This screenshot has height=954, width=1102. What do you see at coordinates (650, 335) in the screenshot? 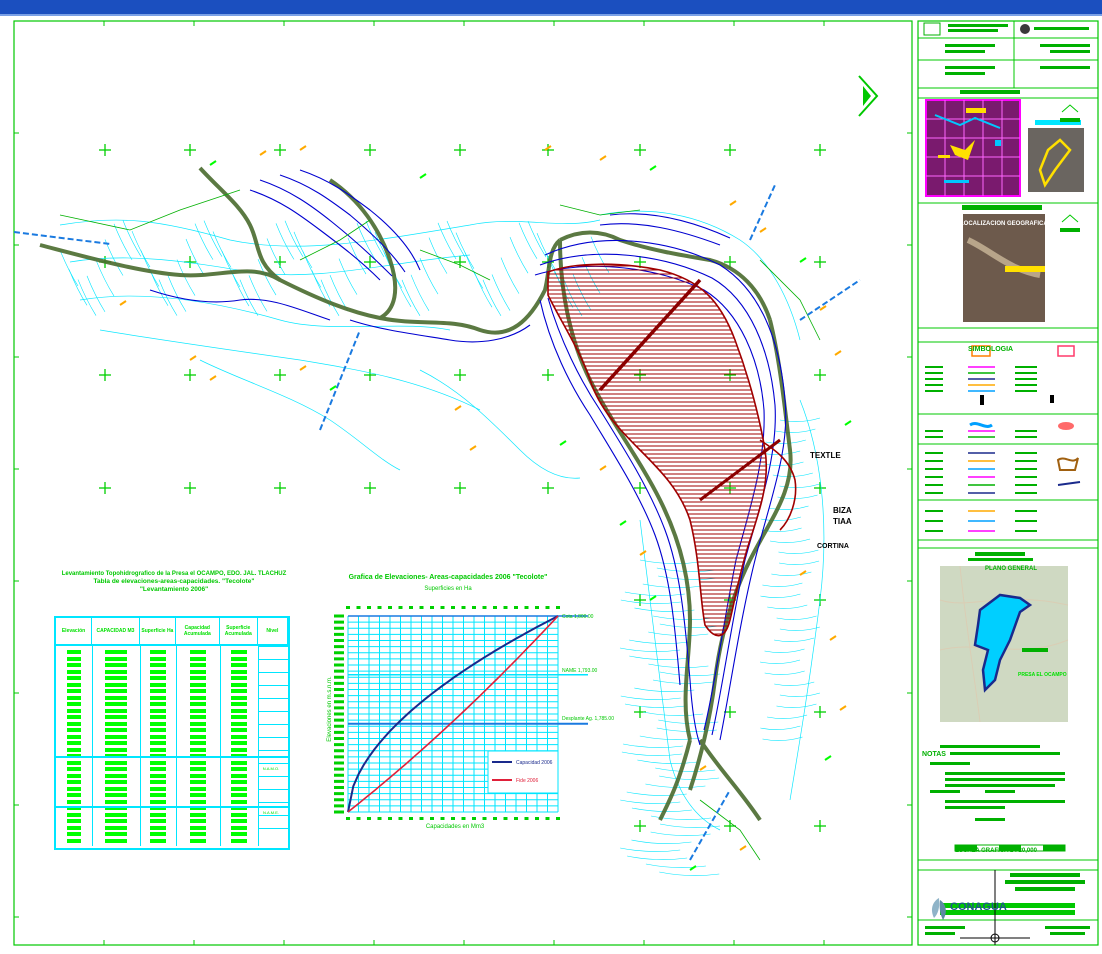
I see `survey-line` at bounding box center [650, 335].